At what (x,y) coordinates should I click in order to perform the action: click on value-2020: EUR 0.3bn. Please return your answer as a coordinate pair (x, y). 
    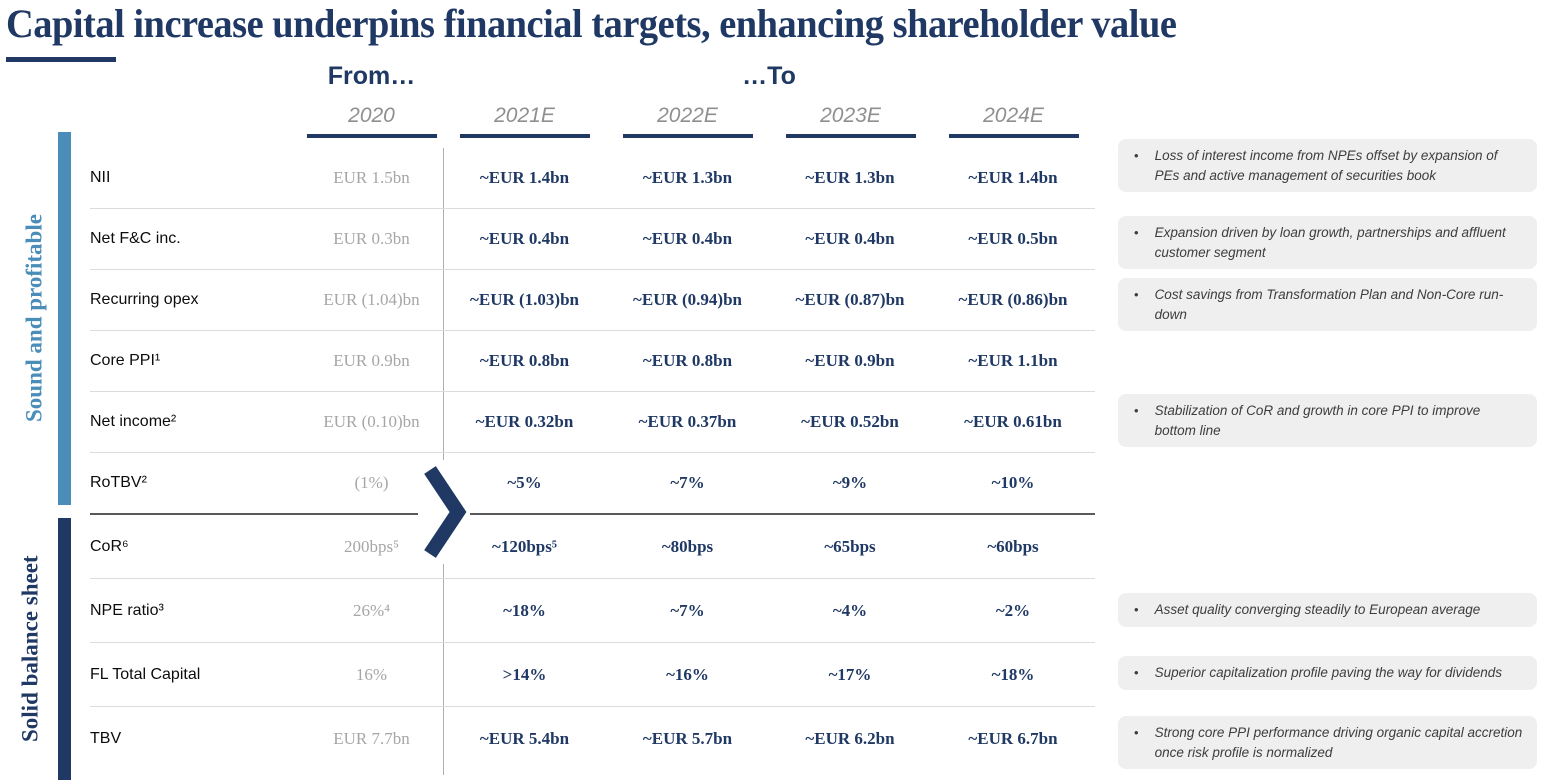
    Looking at the image, I should click on (371, 238).